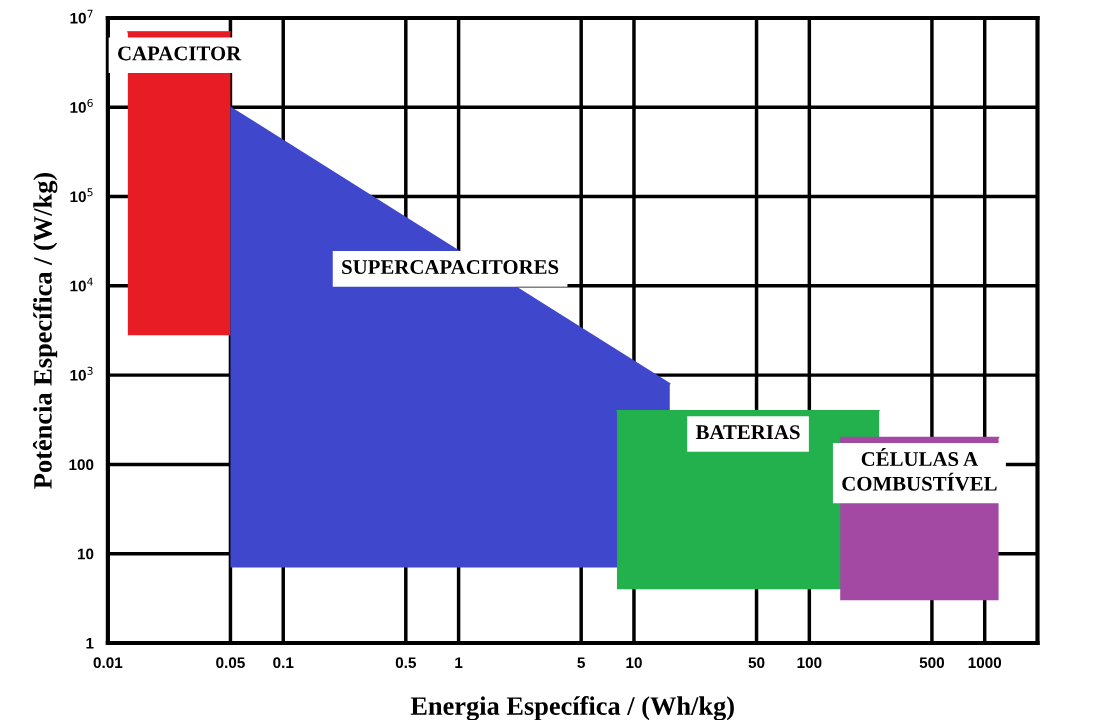  Describe the element at coordinates (809, 663) in the screenshot. I see `x-tick-label: 100` at that location.